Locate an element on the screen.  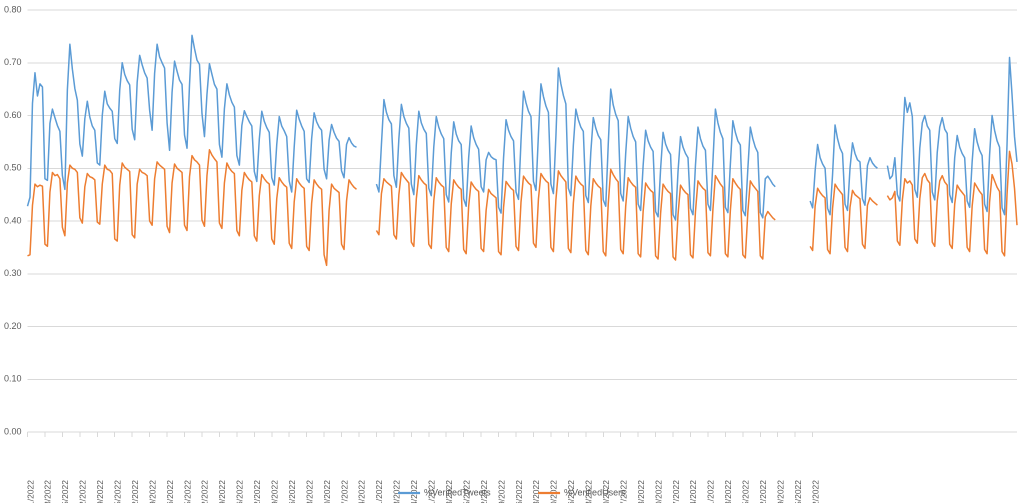
x-axis-tick-label: 7/16/2022 is located at coordinates (519, 491).